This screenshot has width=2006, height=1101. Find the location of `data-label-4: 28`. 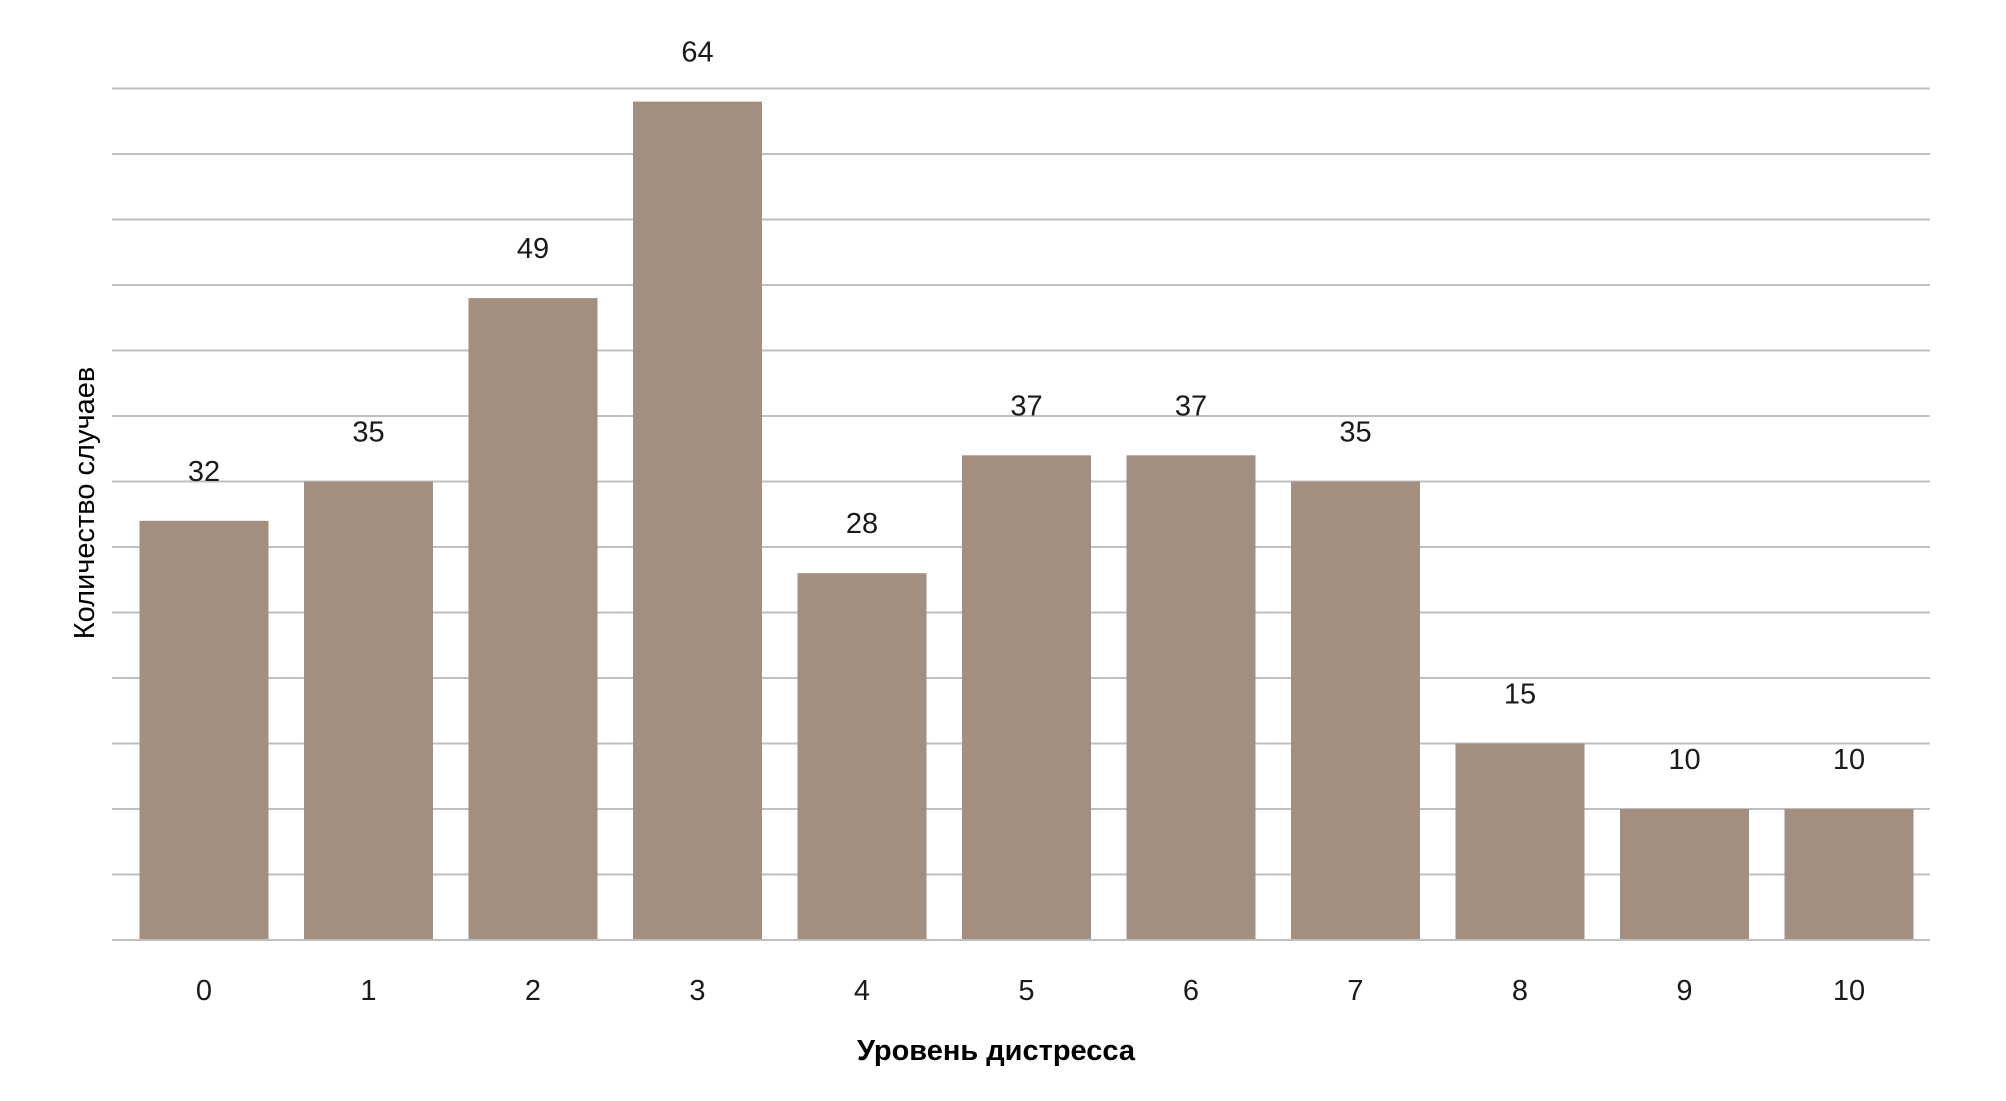

data-label-4: 28 is located at coordinates (862, 524).